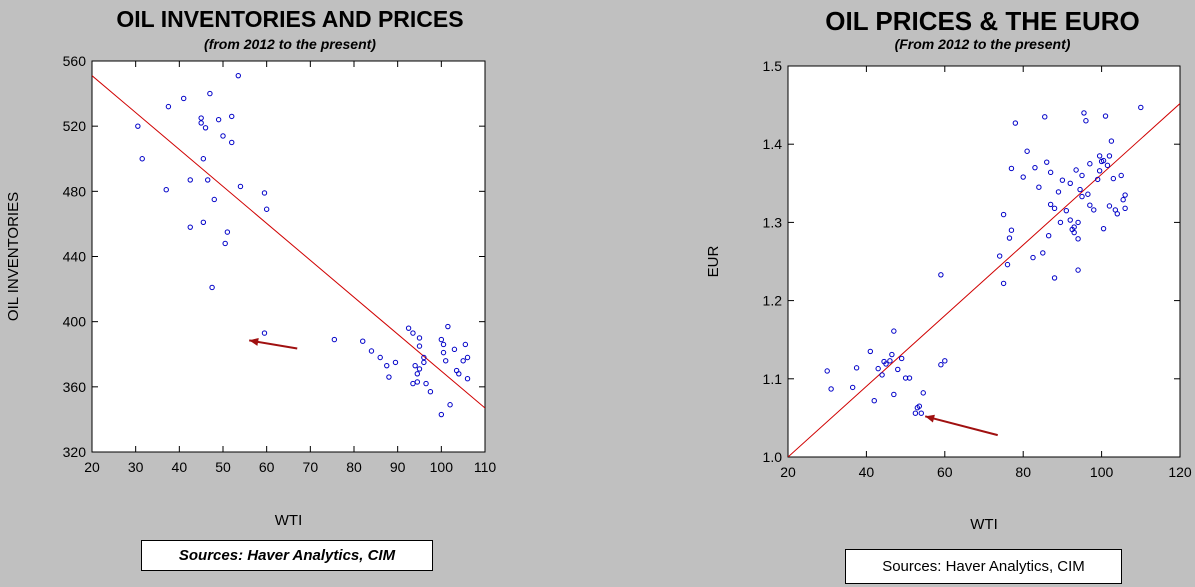  I want to click on chart1-xtick-label: 60, so click(267, 467).